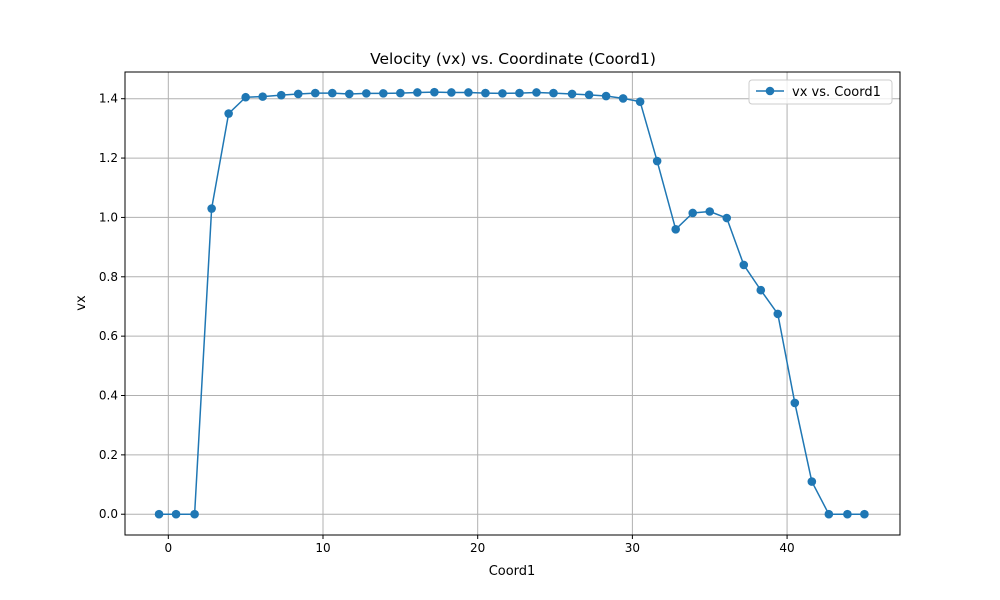  Describe the element at coordinates (477, 548) in the screenshot. I see `x-tick-label: 20` at that location.